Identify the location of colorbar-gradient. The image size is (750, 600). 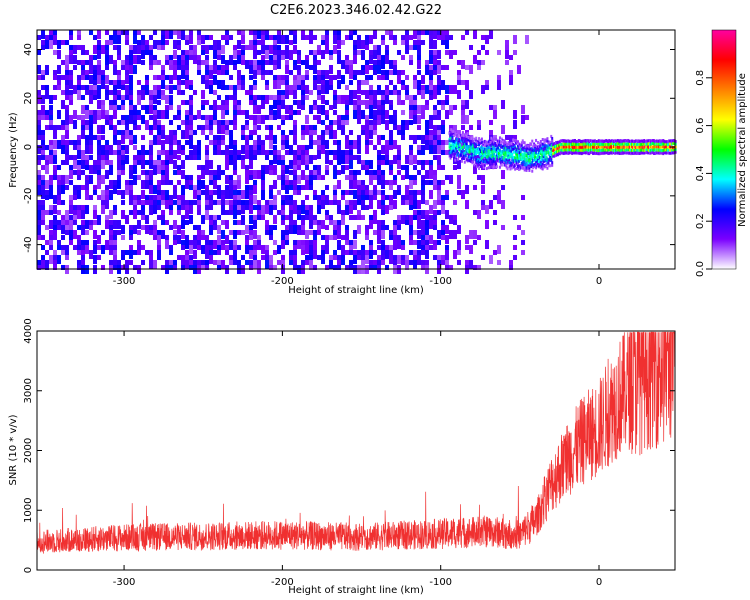
(724, 149).